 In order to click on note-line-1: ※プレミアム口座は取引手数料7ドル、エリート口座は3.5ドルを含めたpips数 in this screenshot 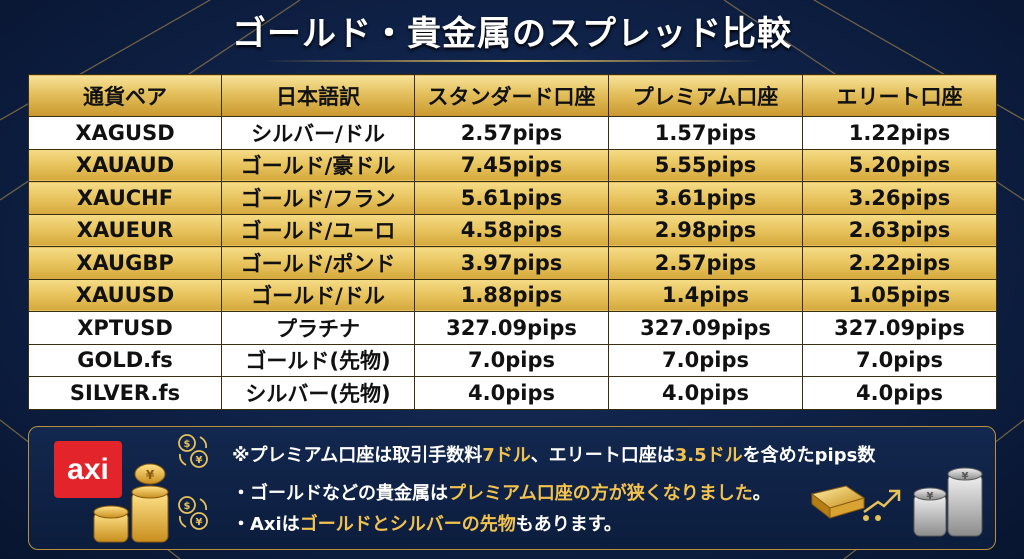, I will do `click(553, 454)`.